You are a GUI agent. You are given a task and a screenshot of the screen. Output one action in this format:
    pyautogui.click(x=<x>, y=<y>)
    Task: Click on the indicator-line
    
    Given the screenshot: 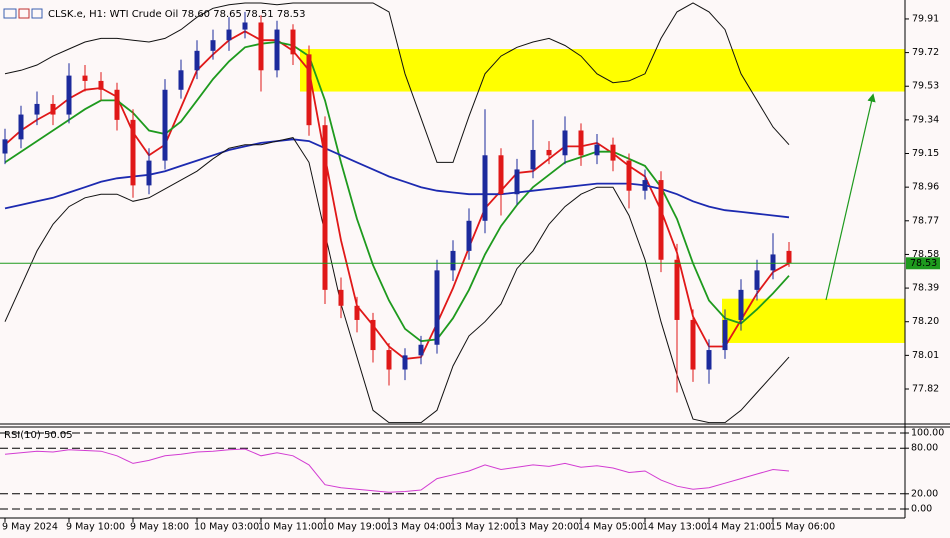 What is the action you would take?
    pyautogui.click(x=397, y=178)
    